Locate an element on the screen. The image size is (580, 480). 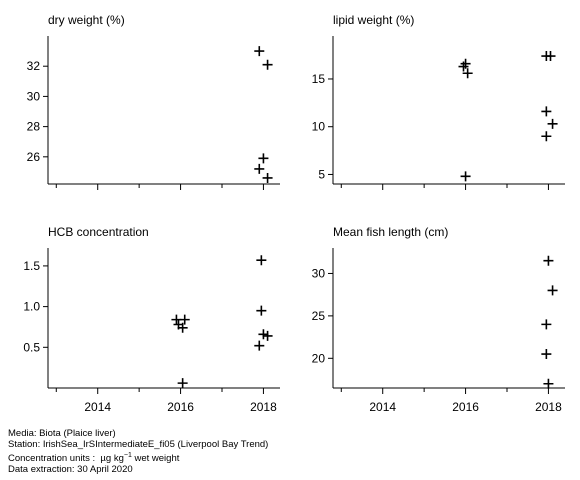
panel-4-x-tick-label: 2014 is located at coordinates (382, 407).